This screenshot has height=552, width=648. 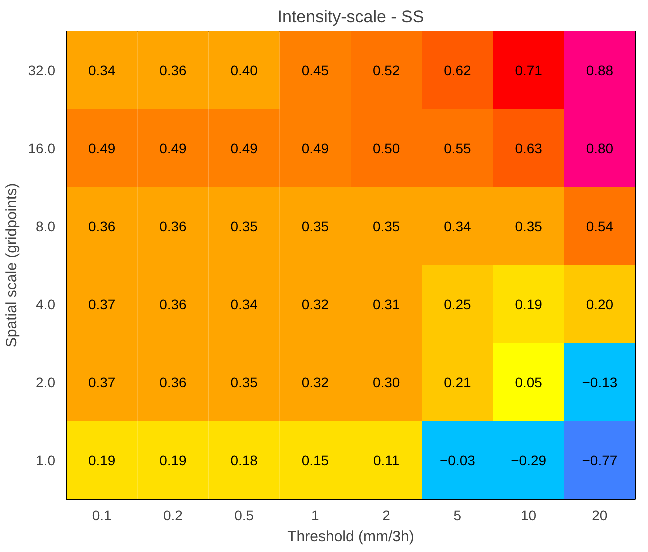 What do you see at coordinates (529, 148) in the screenshot?
I see `data-label: 0.63` at bounding box center [529, 148].